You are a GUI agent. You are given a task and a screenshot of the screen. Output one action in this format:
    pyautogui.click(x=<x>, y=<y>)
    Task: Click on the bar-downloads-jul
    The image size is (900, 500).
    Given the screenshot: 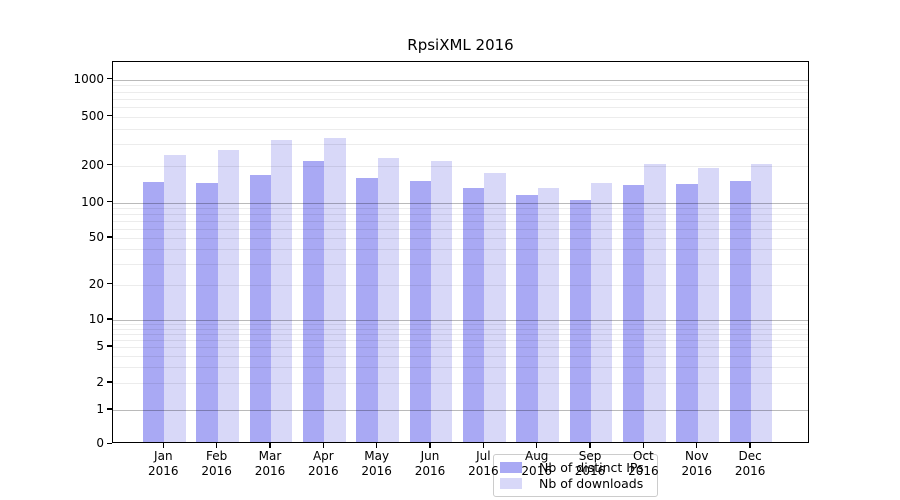 What is the action you would take?
    pyautogui.click(x=495, y=307)
    